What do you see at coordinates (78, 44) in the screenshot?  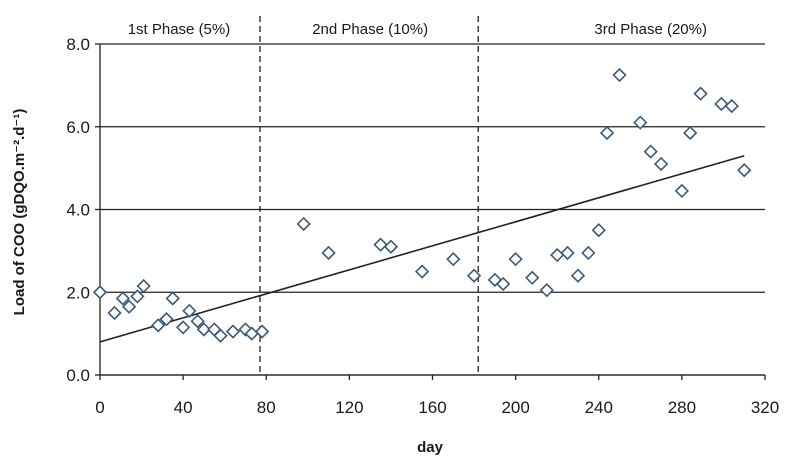 I see `y-tick-label: 8.0` at bounding box center [78, 44].